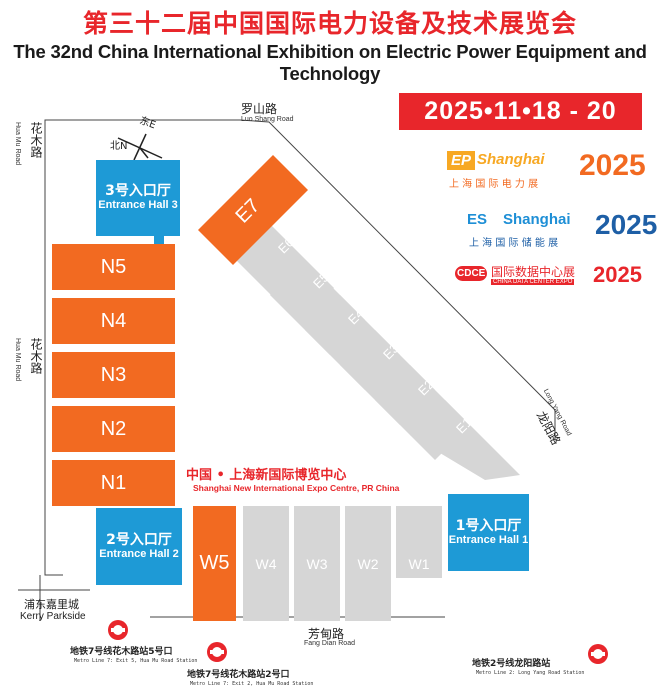 Image resolution: width=660 pixels, height=692 pixels. What do you see at coordinates (36, 356) in the screenshot?
I see `road-huamu-mid-cn: 花木路` at bounding box center [36, 356].